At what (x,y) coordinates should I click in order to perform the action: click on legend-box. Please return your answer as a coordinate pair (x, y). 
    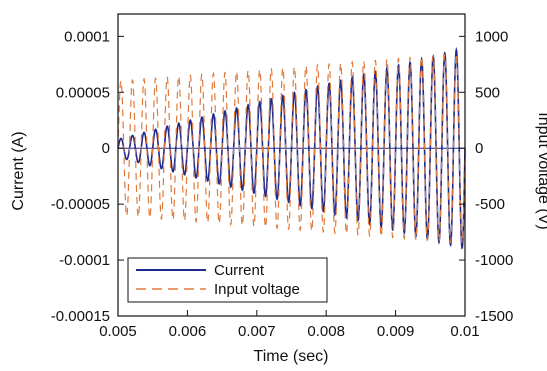
    Looking at the image, I should click on (227, 280).